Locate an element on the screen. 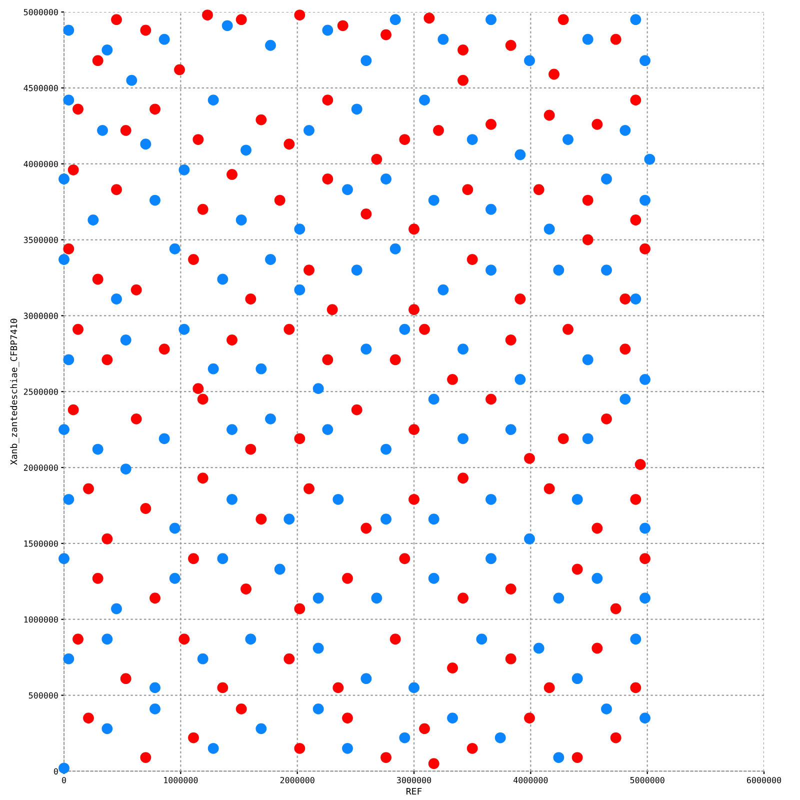 The height and width of the screenshot is (800, 800). x-tick-label: 2000000 is located at coordinates (297, 780).